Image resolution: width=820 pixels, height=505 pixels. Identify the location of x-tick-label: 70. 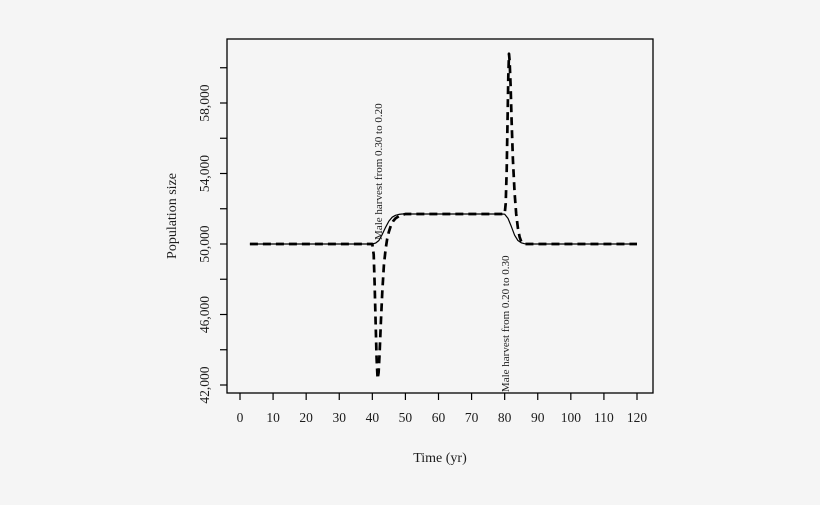
(472, 417).